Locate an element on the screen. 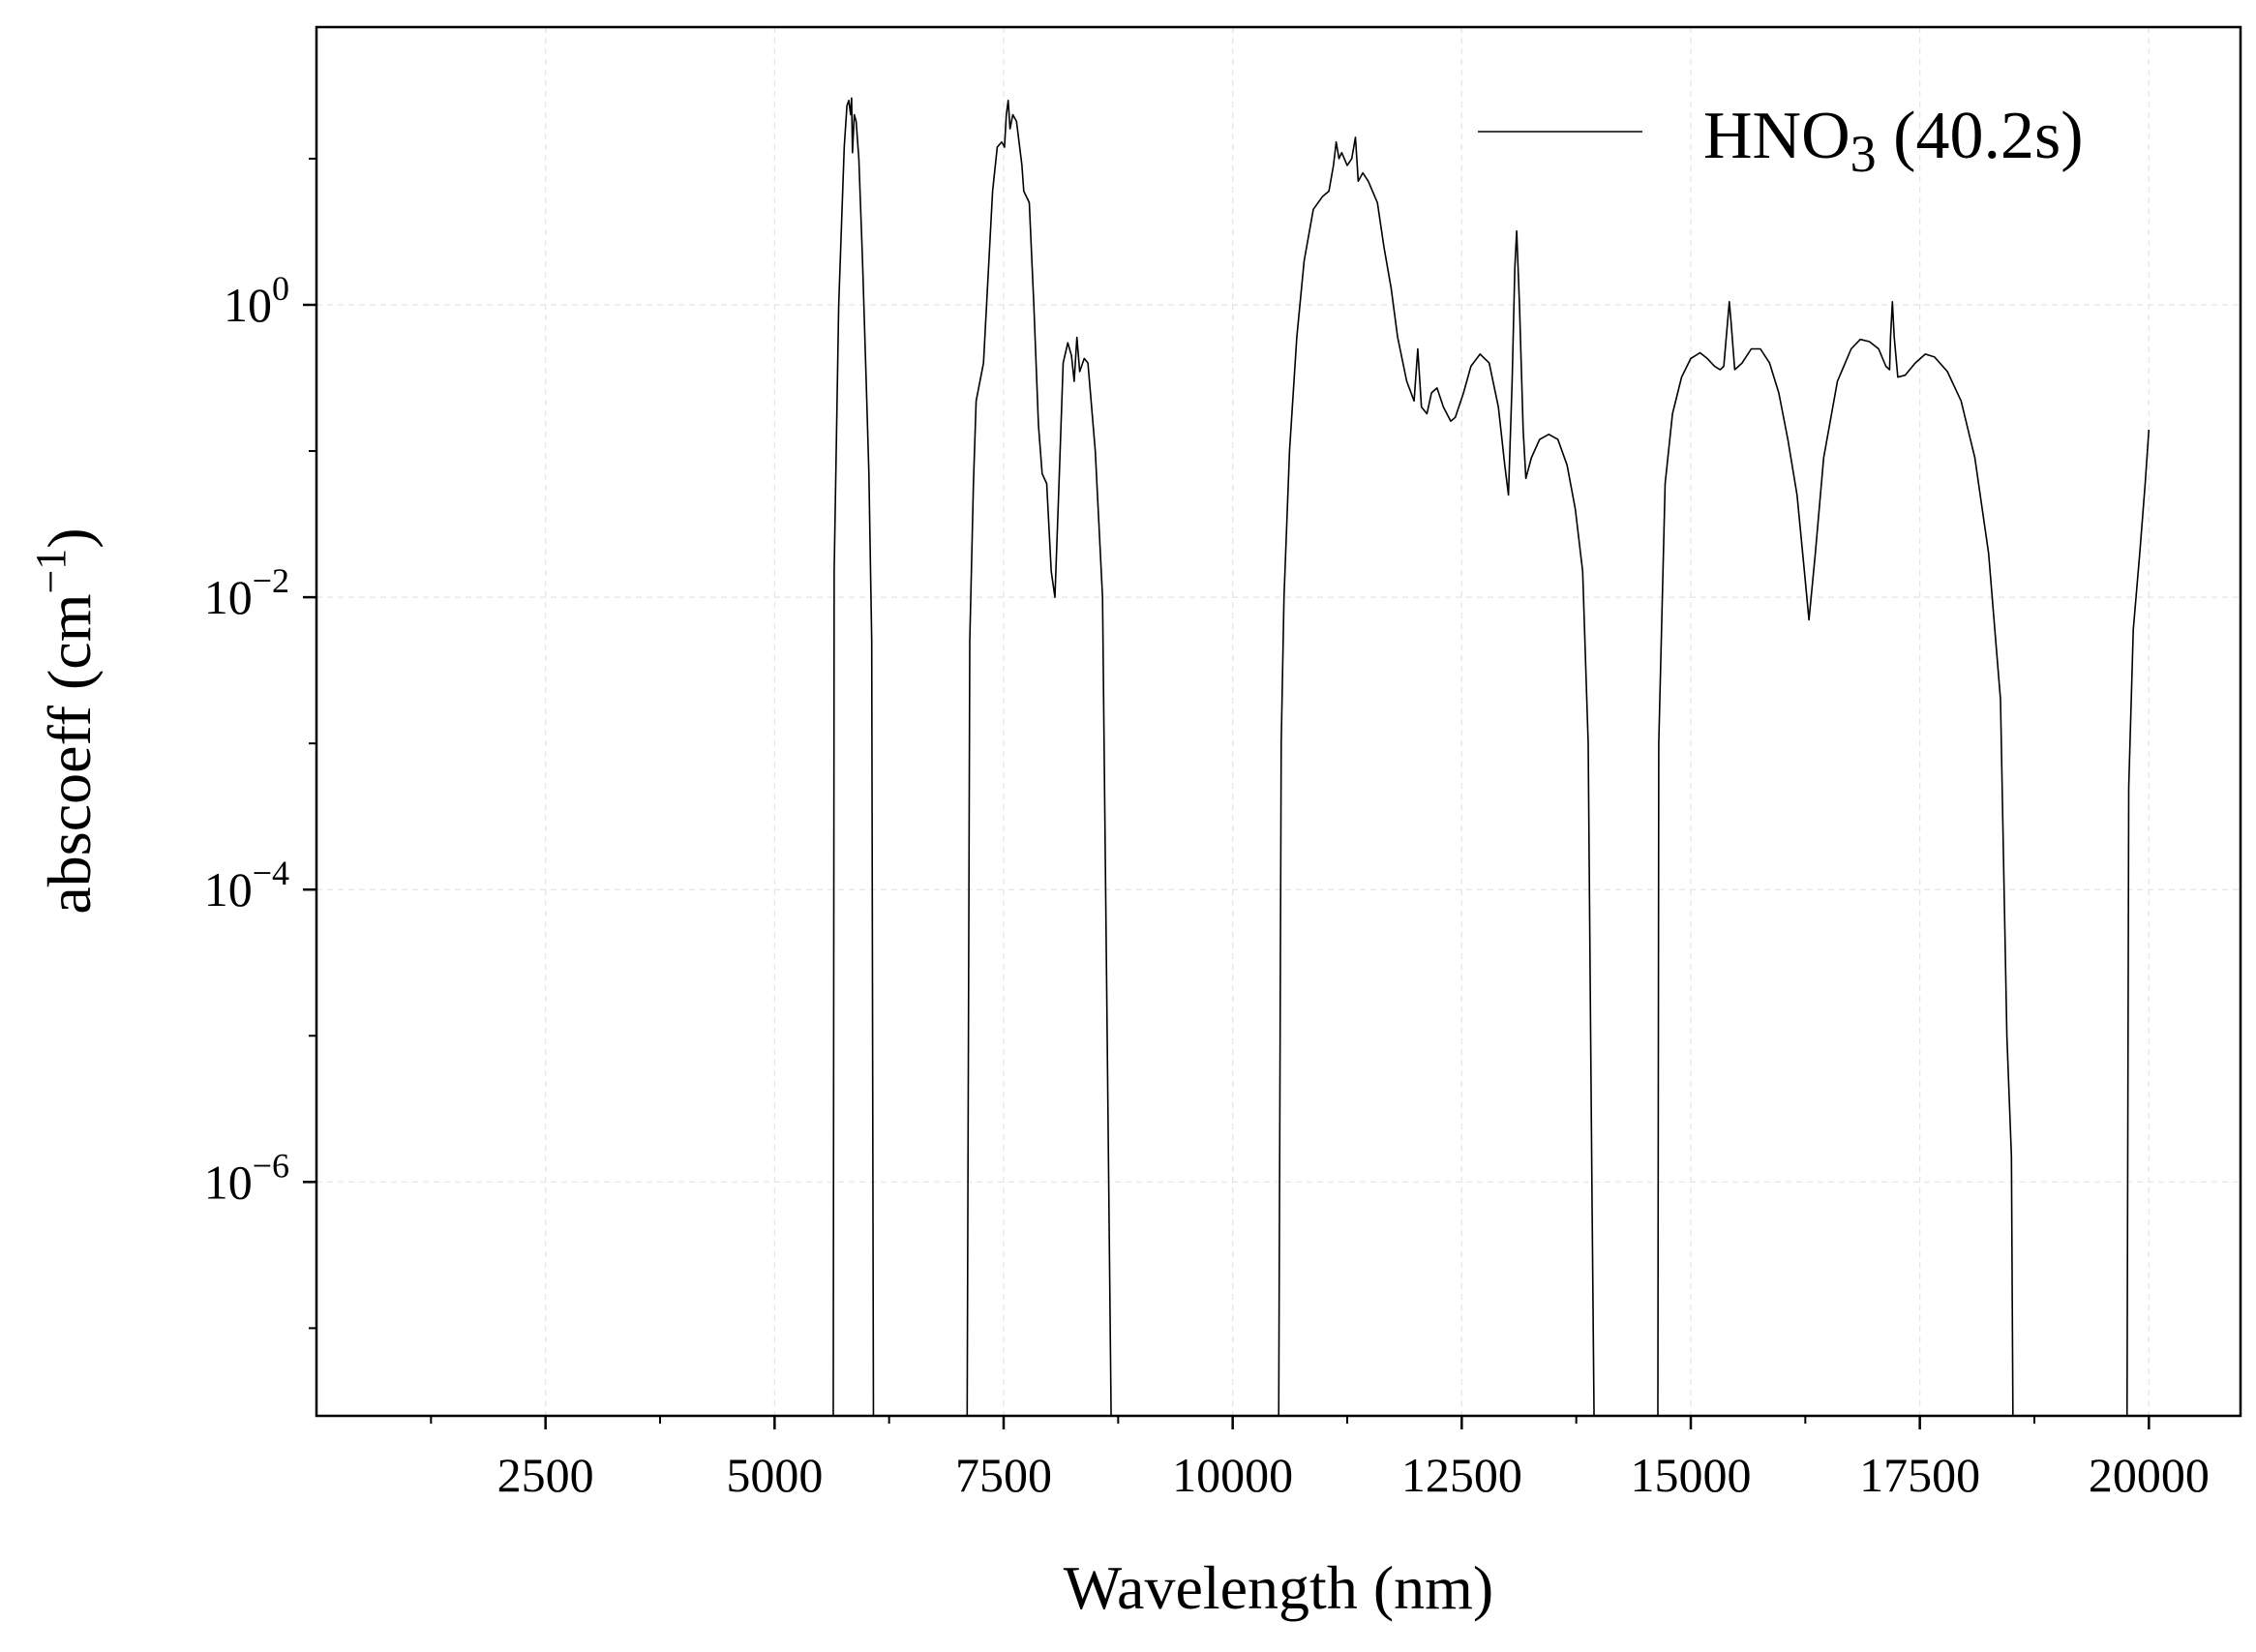  y-tick-label: 10⁻⁶ is located at coordinates (246, 1177).